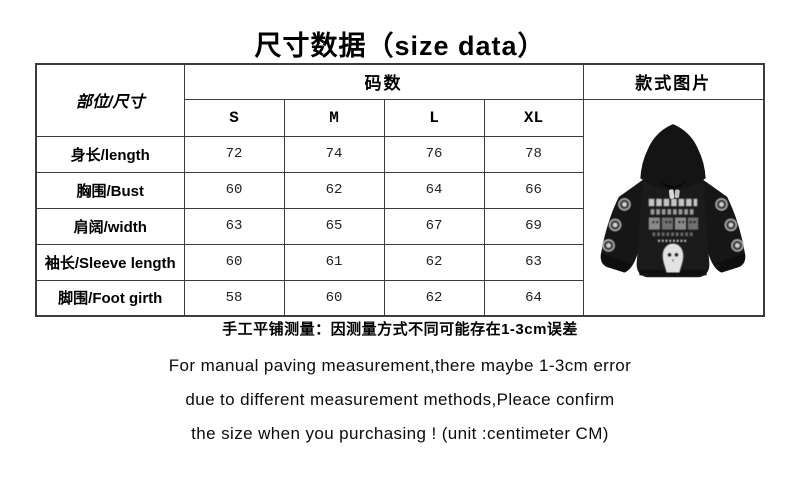 This screenshot has width=800, height=482. Describe the element at coordinates (400, 46) in the screenshot. I see `page-title: 尺寸数据（size data）` at that location.